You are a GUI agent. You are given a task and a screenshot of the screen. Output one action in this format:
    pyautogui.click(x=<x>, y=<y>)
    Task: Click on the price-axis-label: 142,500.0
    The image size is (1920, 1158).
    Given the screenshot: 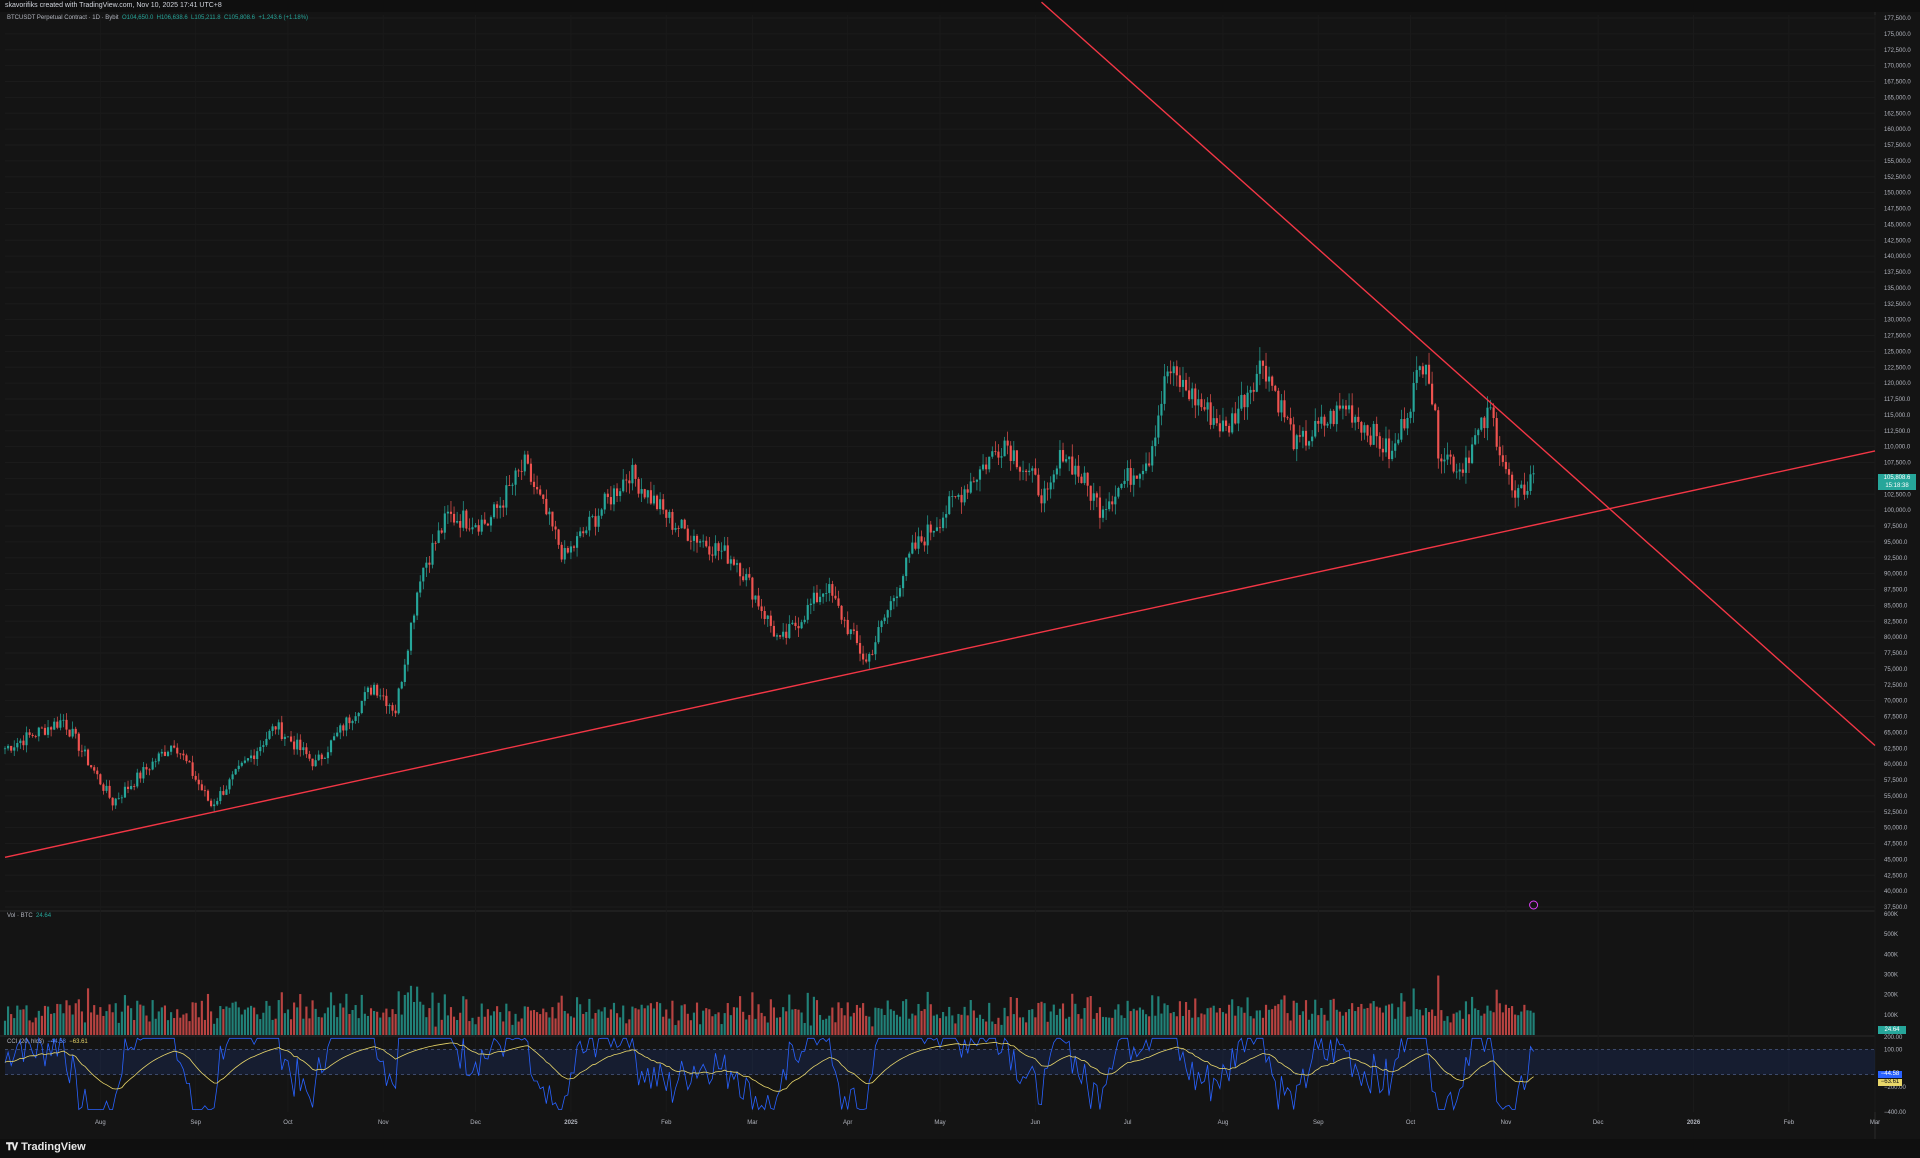 What is the action you would take?
    pyautogui.click(x=1897, y=241)
    